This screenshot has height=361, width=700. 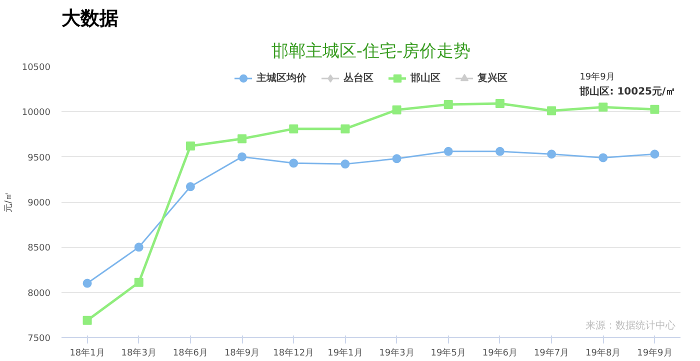 What do you see at coordinates (90, 19) in the screenshot?
I see `chart-title: 大数据` at bounding box center [90, 19].